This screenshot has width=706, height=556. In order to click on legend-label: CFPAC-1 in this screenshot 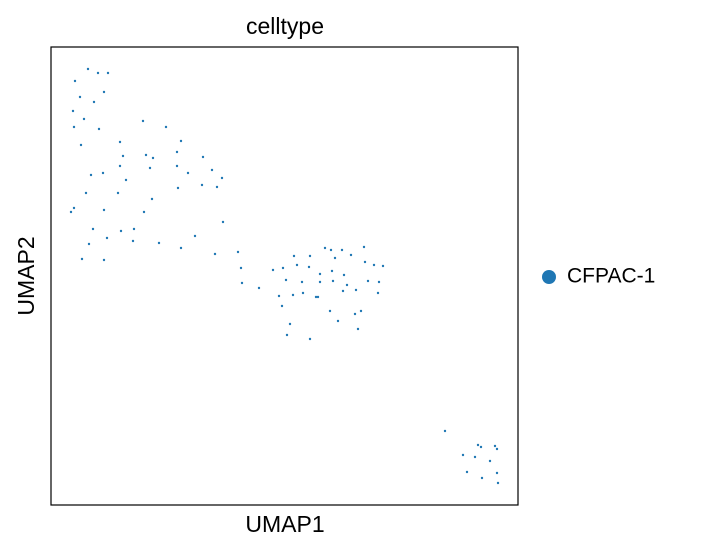, I will do `click(611, 276)`.